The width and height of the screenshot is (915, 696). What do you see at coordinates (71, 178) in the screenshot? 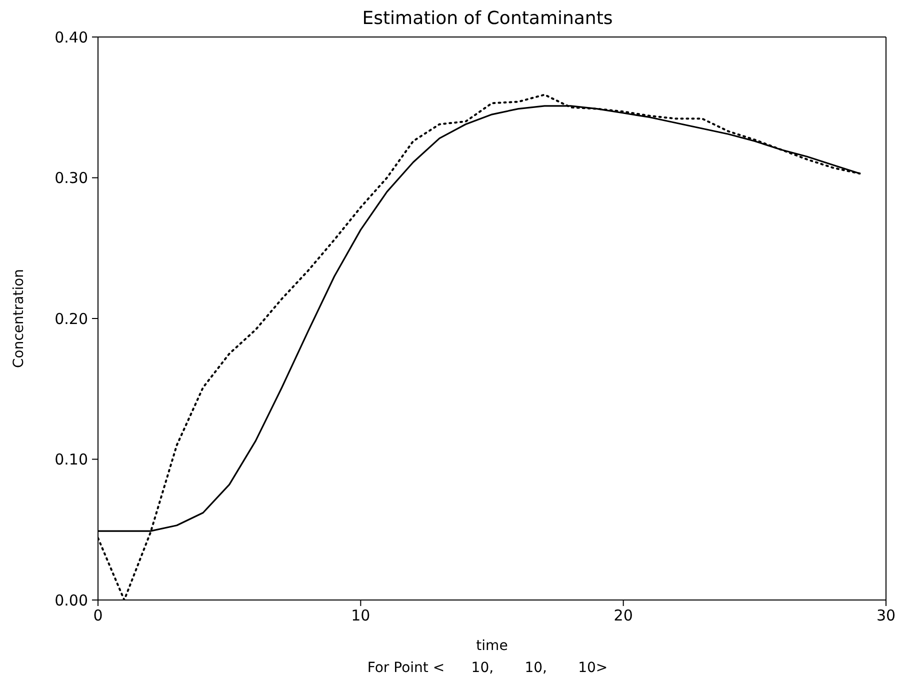
I see `y-tick-label: 0.30` at bounding box center [71, 178].